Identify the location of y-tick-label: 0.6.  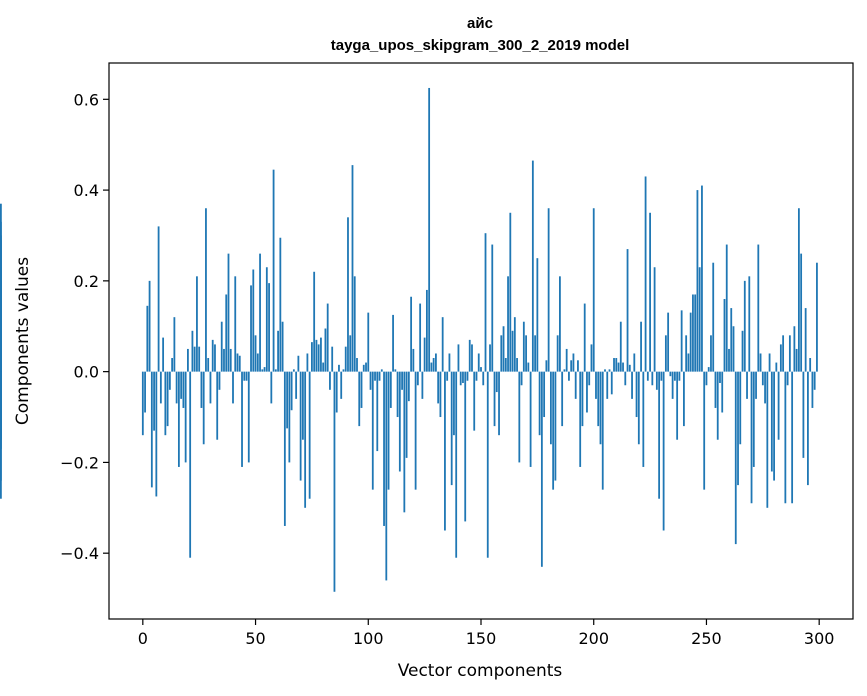
(86, 99).